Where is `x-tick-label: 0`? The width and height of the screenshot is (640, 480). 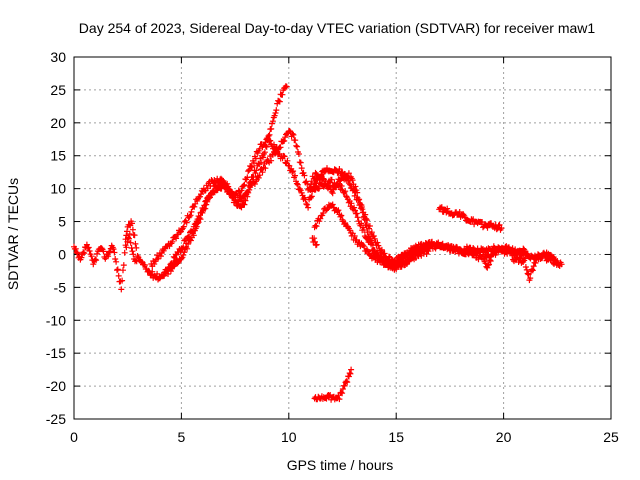 x-tick-label: 0 is located at coordinates (74, 437).